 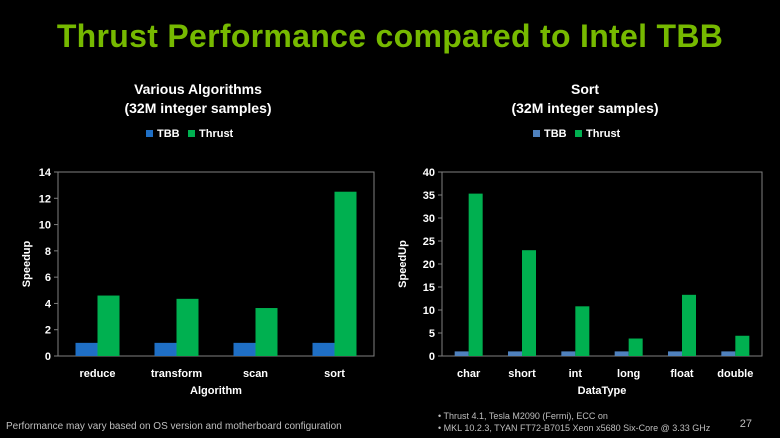 What do you see at coordinates (429, 242) in the screenshot?
I see `y-tick-label: 25` at bounding box center [429, 242].